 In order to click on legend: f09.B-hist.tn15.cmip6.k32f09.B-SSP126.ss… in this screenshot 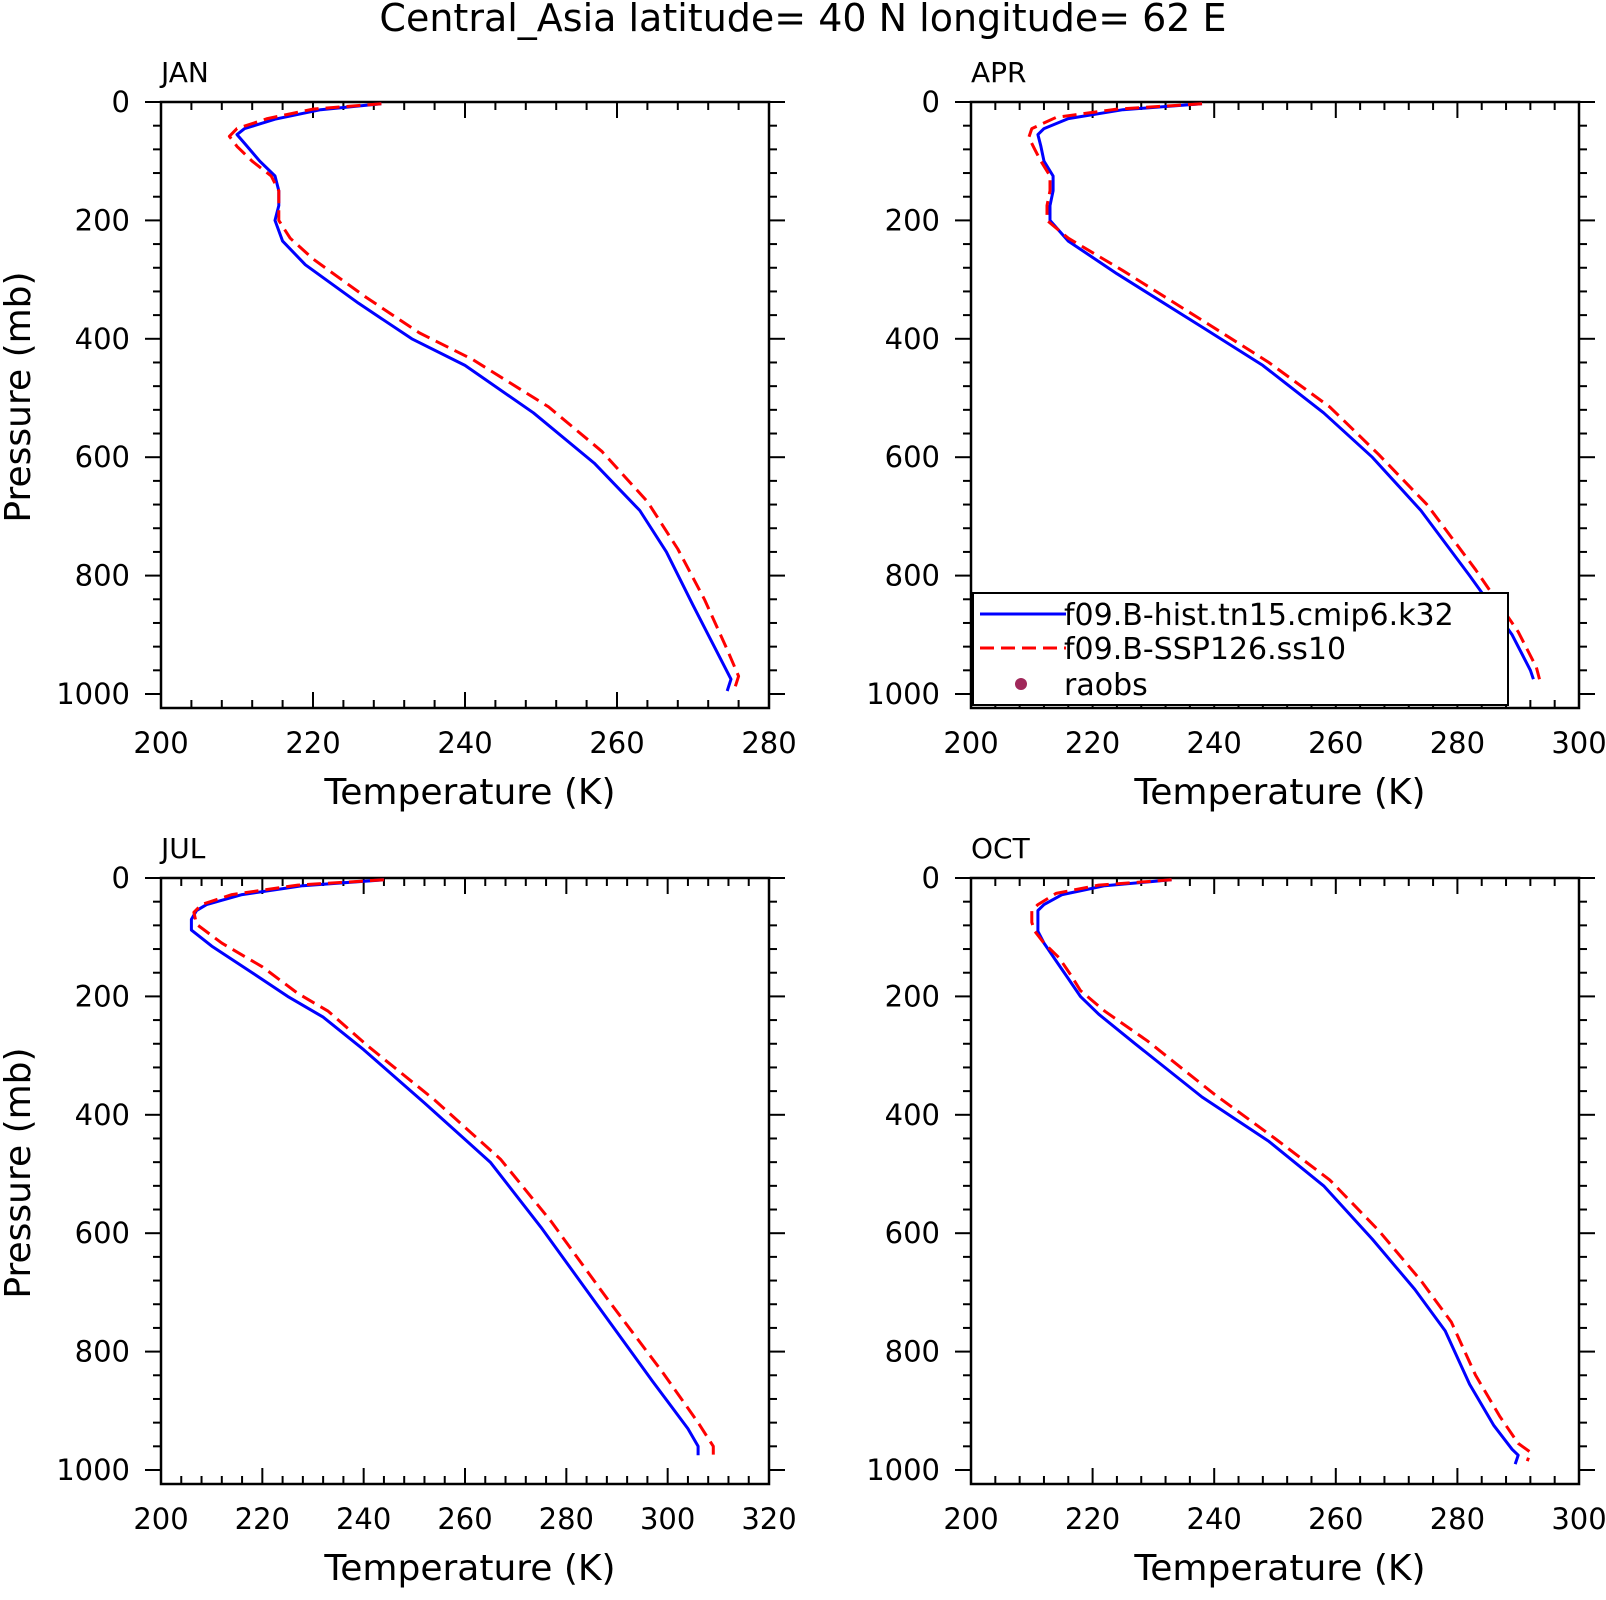, I will do `click(1240, 649)`.